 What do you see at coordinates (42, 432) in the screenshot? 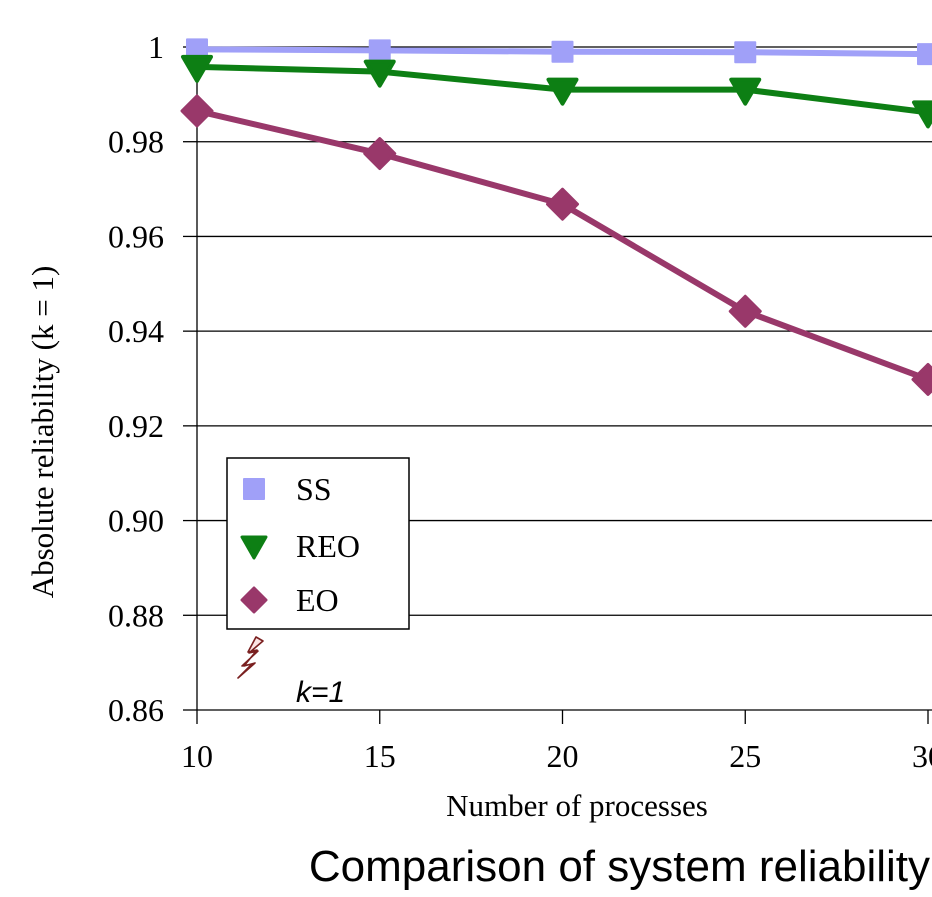
I see `y-axis-title: Absolute reliability (k = 1)` at bounding box center [42, 432].